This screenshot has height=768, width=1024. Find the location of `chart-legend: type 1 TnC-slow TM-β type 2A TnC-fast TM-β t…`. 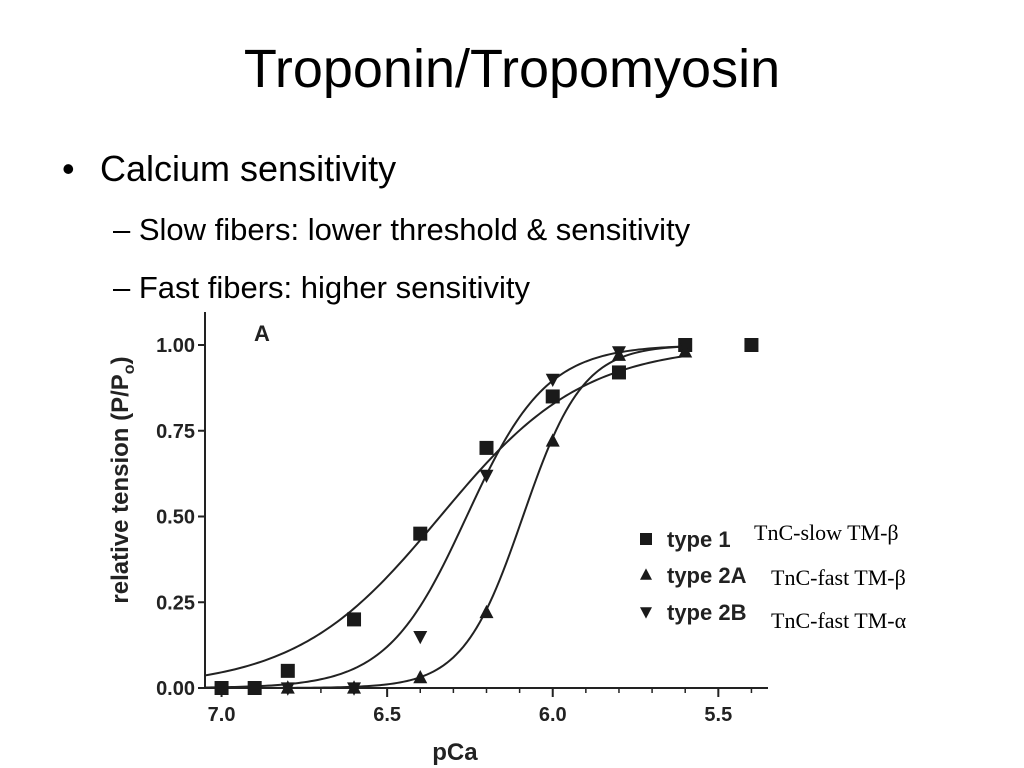

chart-legend: type 1 TnC-slow TM-β type 2A TnC-fast TM-β t… is located at coordinates (773, 576).